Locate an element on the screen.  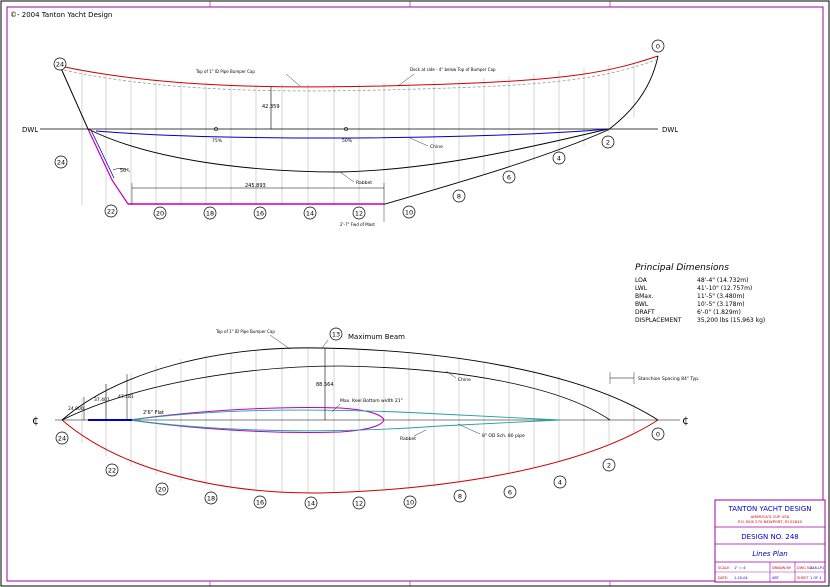
plan-station-18: 18 is located at coordinates (211, 499).